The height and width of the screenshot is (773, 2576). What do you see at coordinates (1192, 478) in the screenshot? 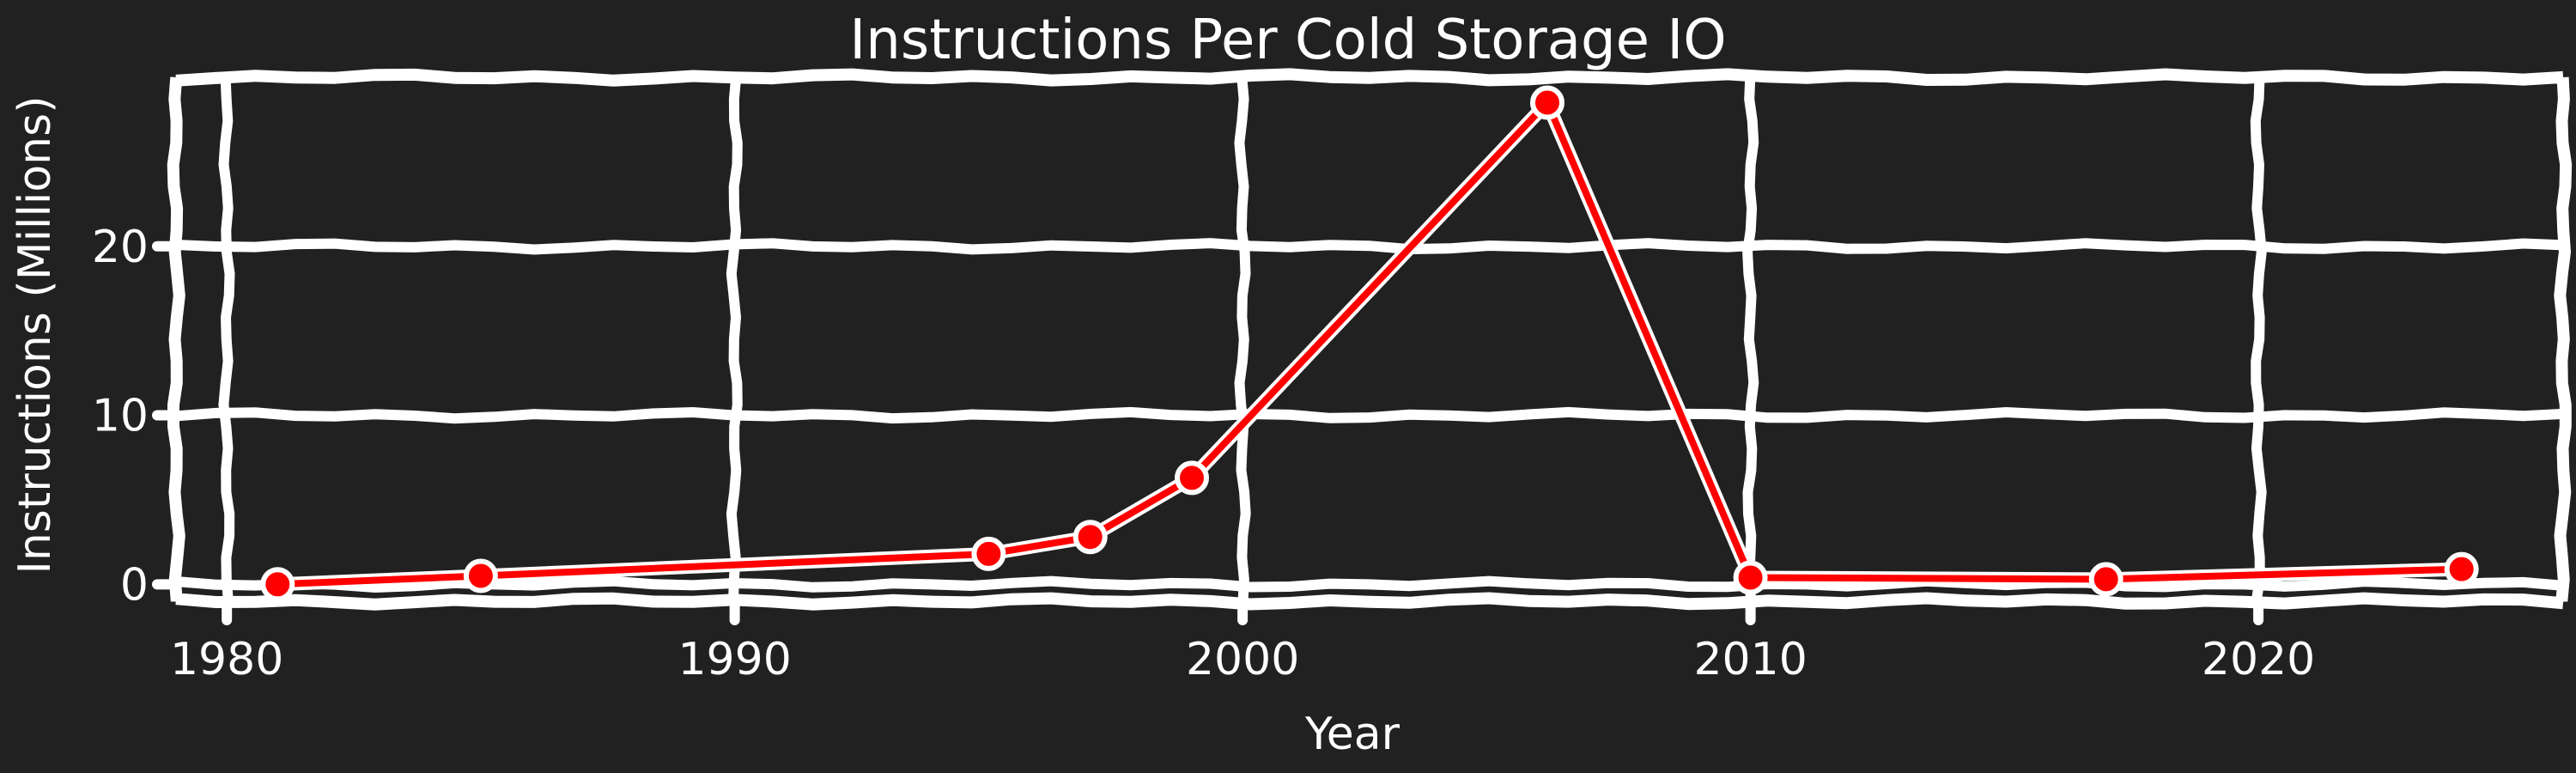
I see `data-point-1999` at bounding box center [1192, 478].